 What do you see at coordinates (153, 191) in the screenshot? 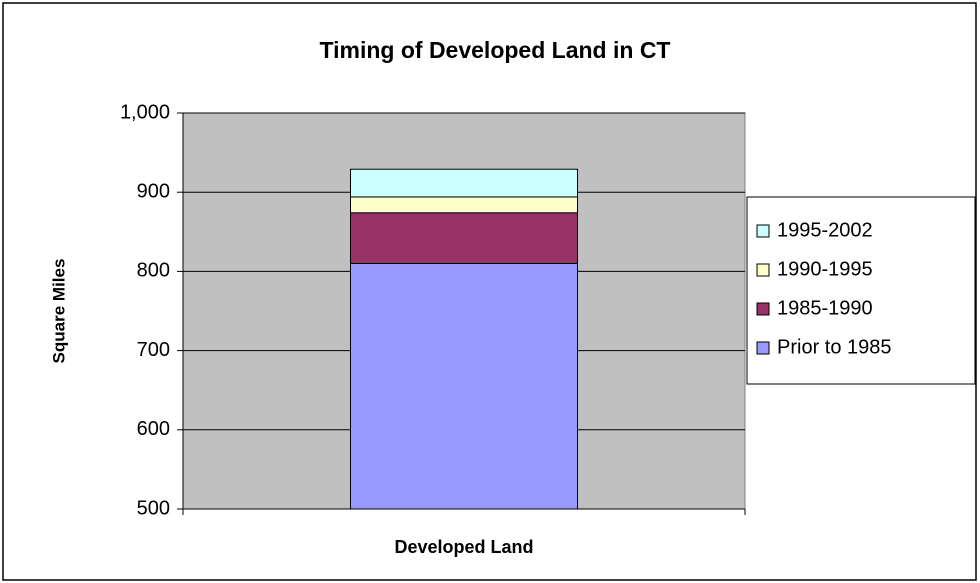
I see `y-tick-label: 900` at bounding box center [153, 191].